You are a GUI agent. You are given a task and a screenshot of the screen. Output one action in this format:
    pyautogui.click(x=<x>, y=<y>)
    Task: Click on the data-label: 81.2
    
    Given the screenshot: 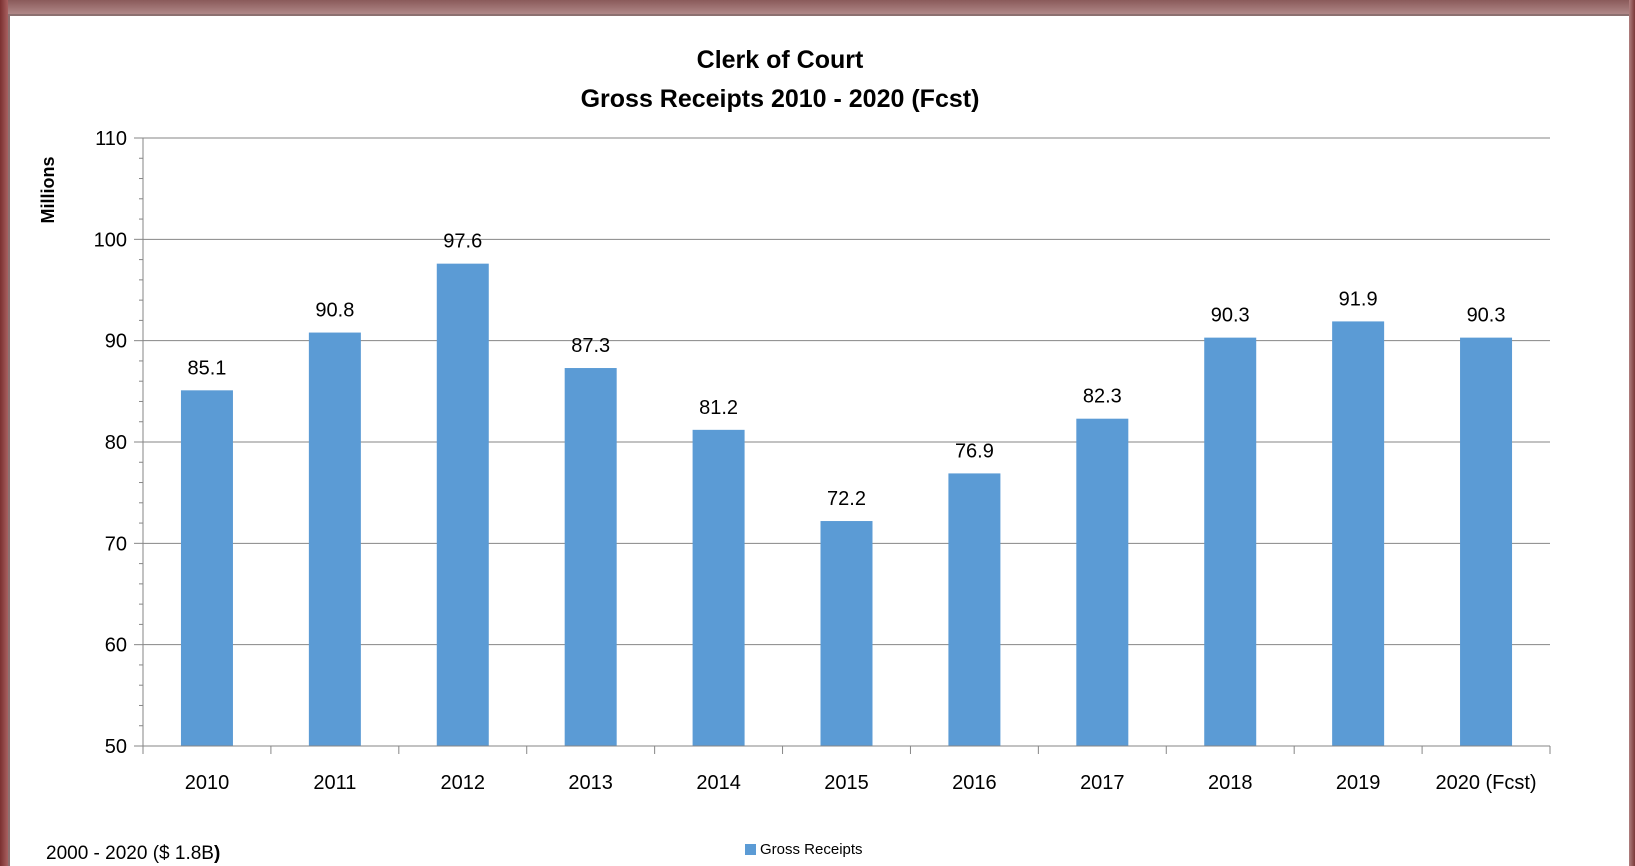 What is the action you would take?
    pyautogui.click(x=718, y=408)
    